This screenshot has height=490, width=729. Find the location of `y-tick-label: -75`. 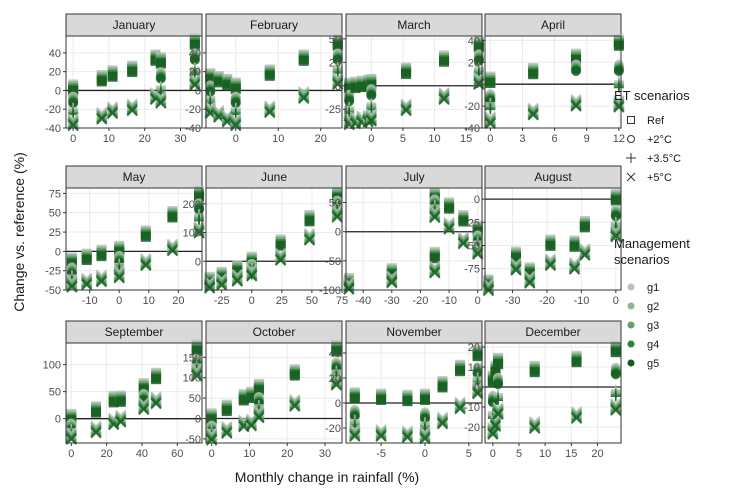

y-tick-label: -75 is located at coordinates (472, 270).